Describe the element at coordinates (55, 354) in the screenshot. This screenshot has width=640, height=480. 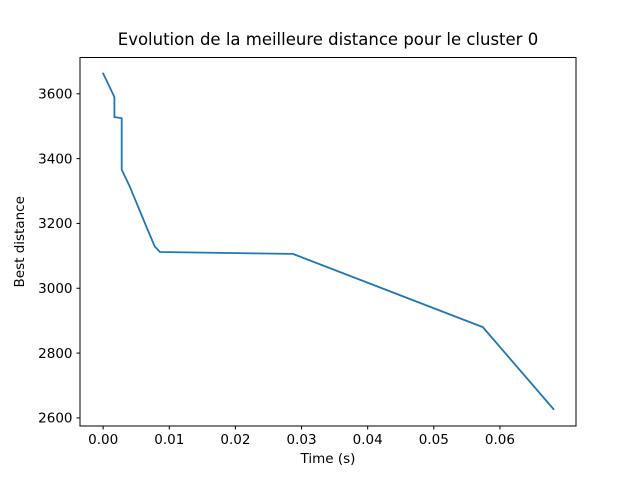
I see `y-tick-label: 2800` at that location.